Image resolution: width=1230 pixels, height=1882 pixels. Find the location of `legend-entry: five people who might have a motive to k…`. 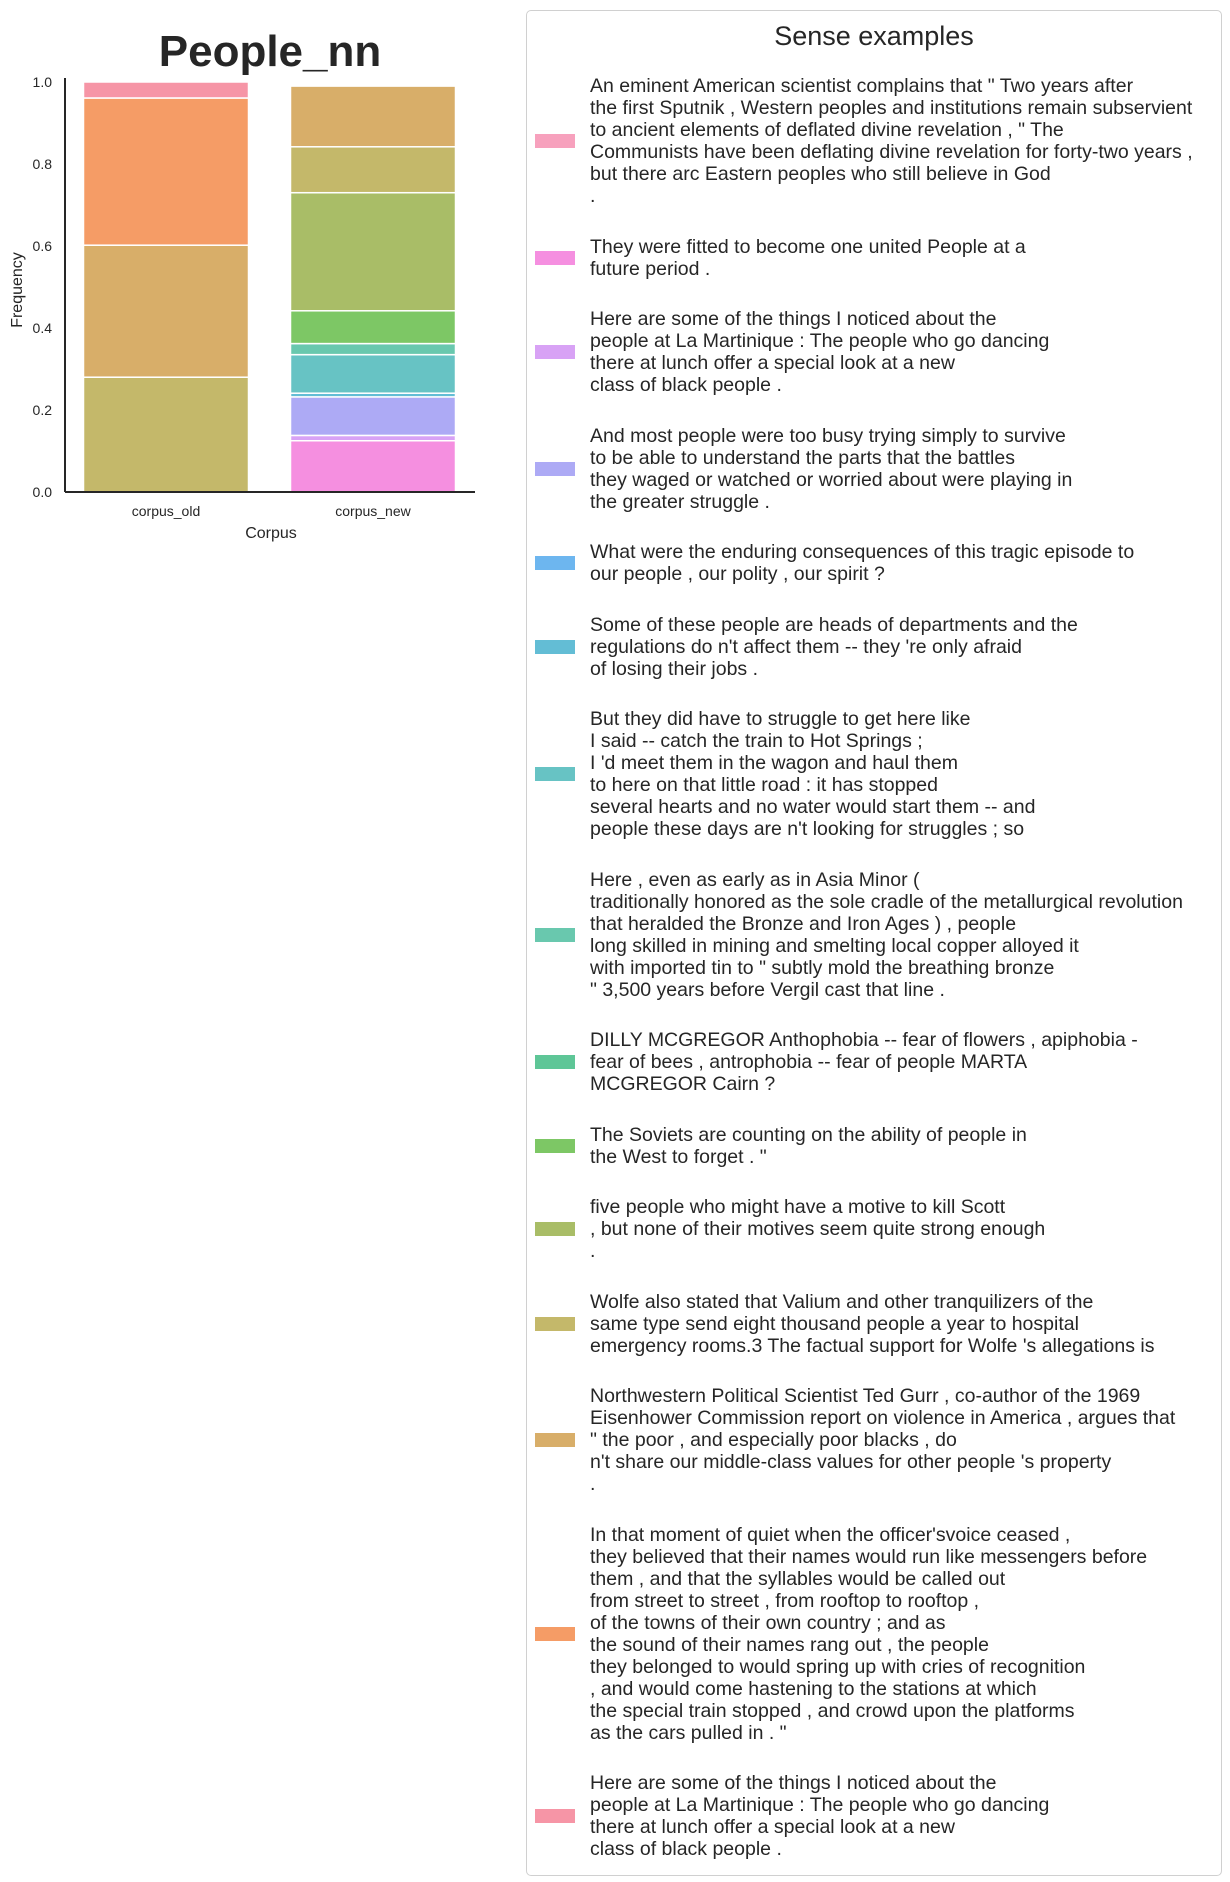

legend-entry: five people who might have a motive to k… is located at coordinates (874, 1229).